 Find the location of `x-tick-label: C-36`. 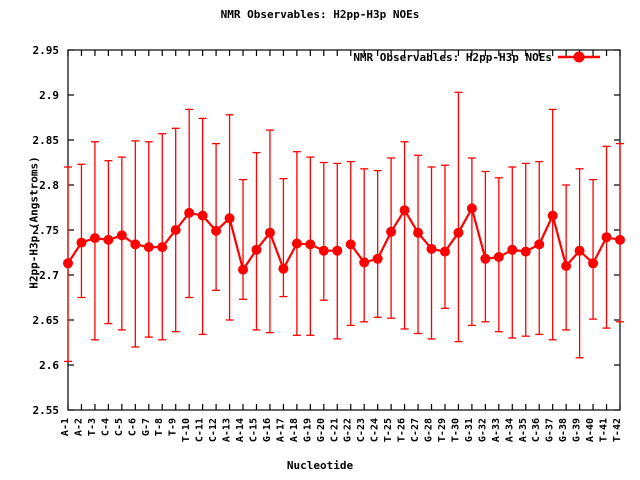

x-tick-label: C-36 is located at coordinates (536, 430).